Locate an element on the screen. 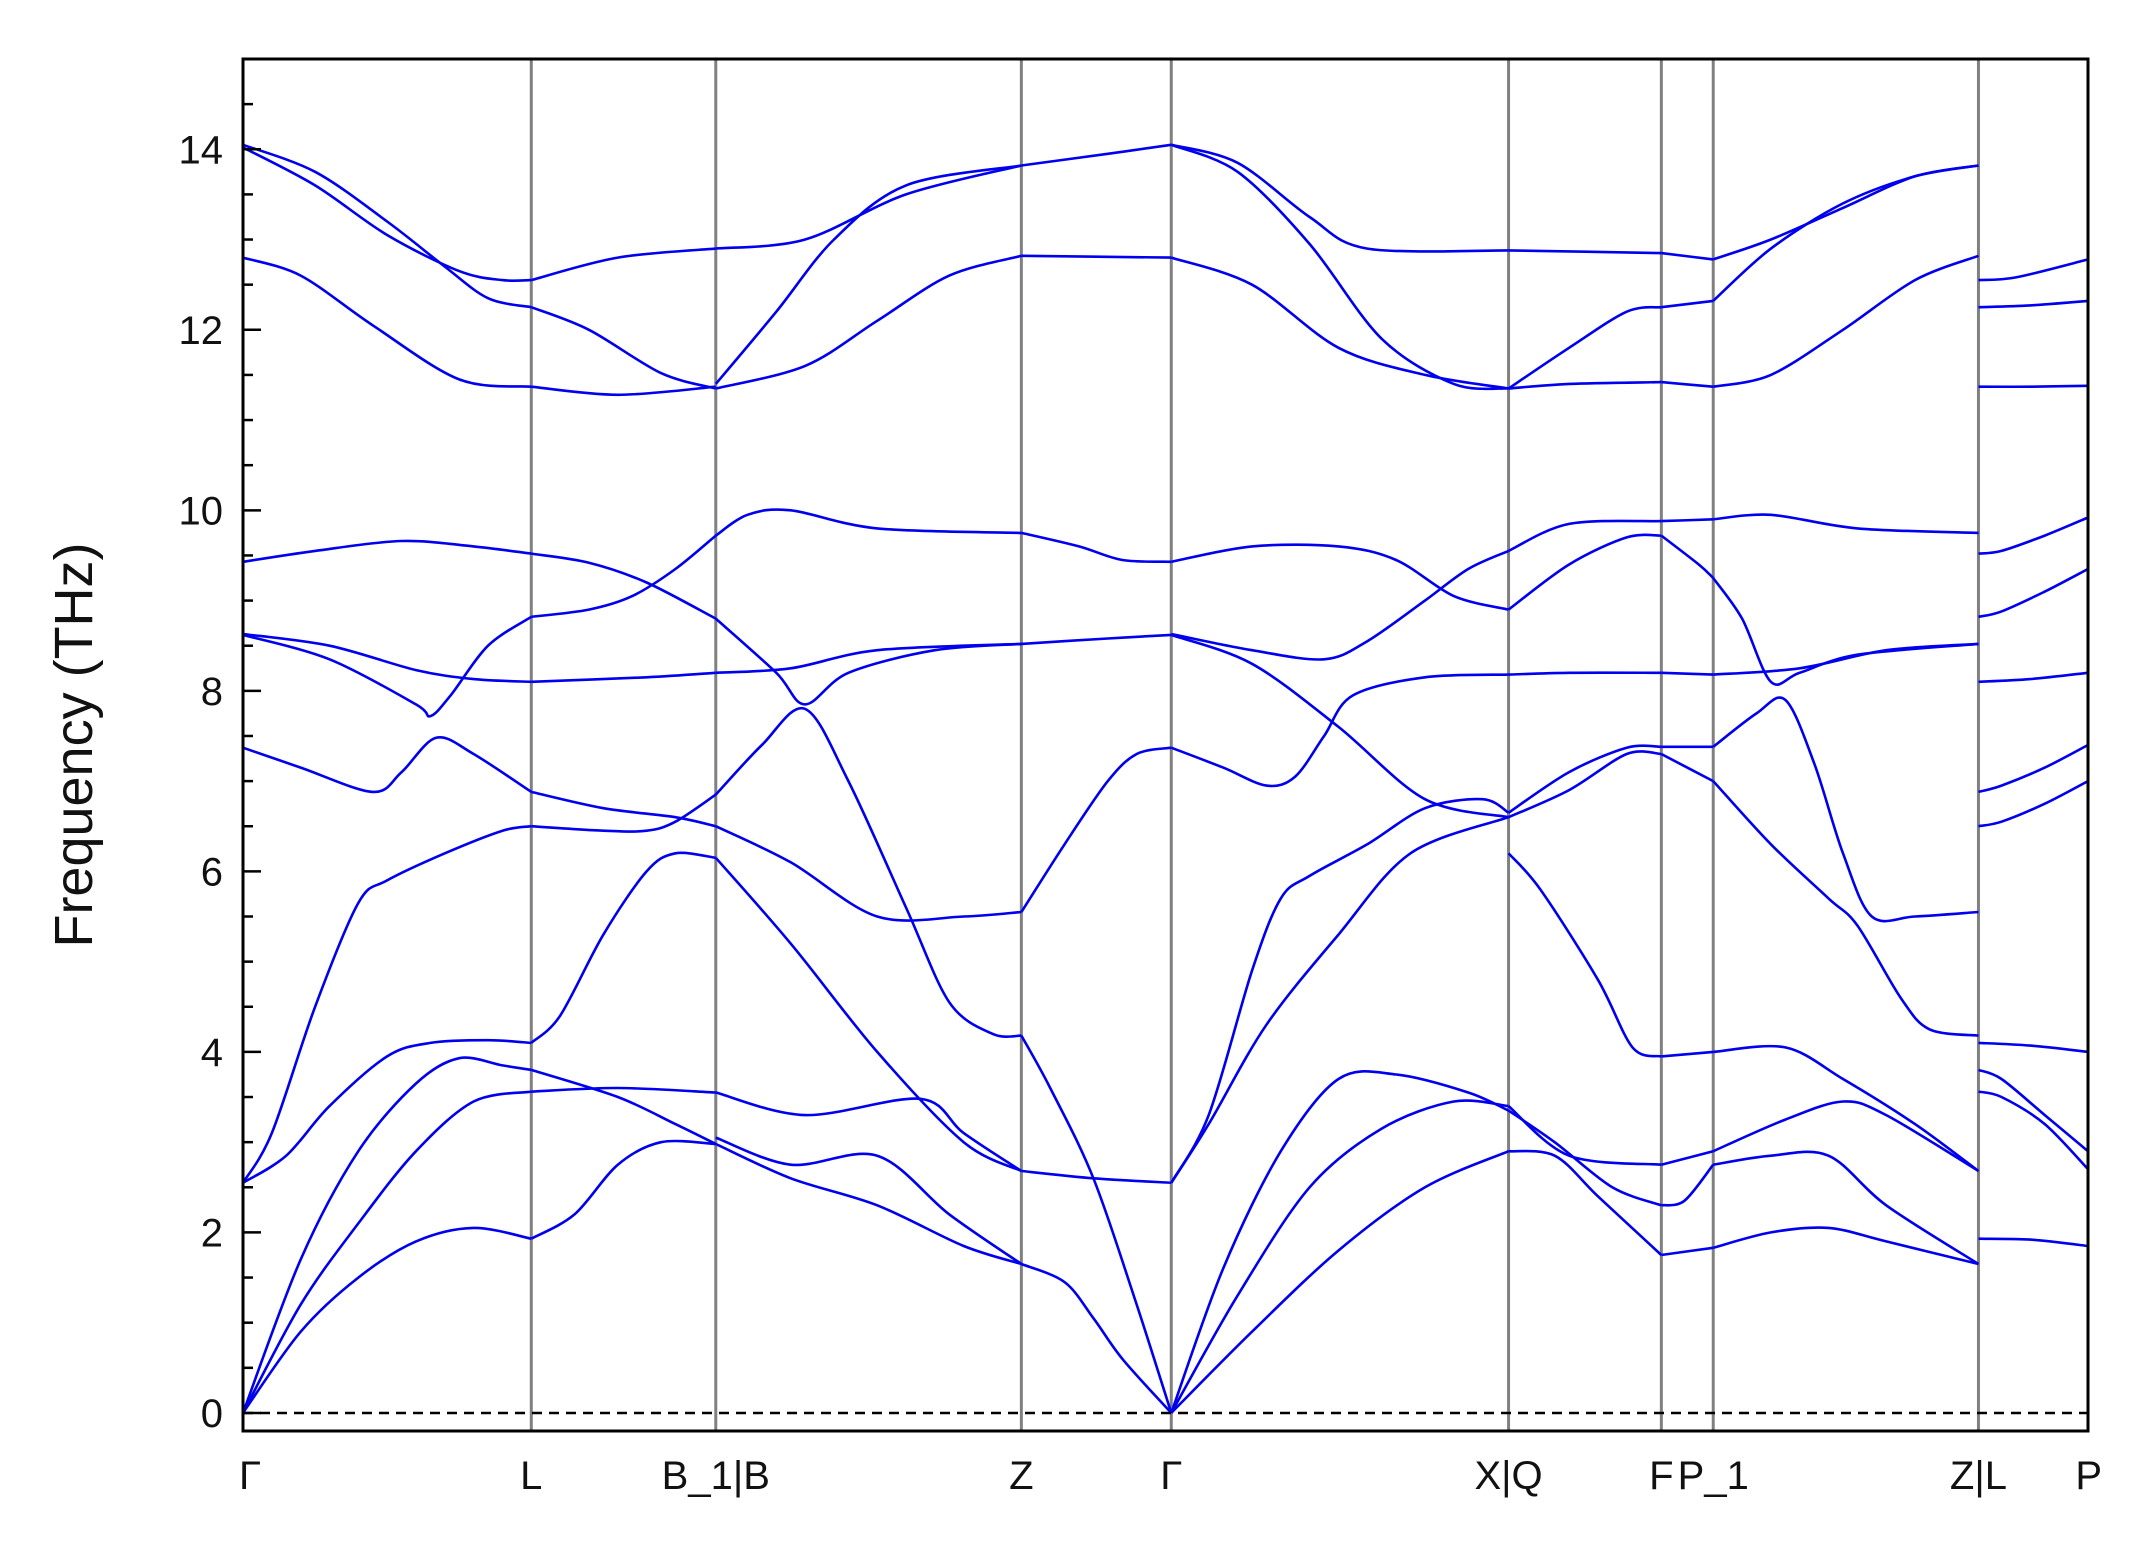 Image resolution: width=2145 pixels, height=1549 pixels. y-tick-label: 4 is located at coordinates (212, 1053).